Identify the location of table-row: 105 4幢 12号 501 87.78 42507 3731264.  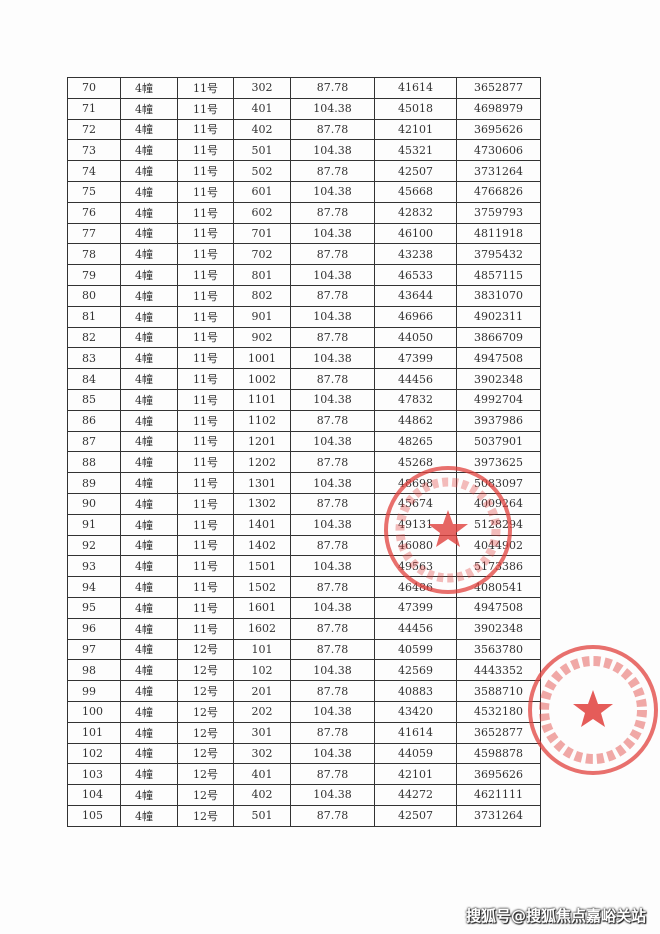
(304, 815).